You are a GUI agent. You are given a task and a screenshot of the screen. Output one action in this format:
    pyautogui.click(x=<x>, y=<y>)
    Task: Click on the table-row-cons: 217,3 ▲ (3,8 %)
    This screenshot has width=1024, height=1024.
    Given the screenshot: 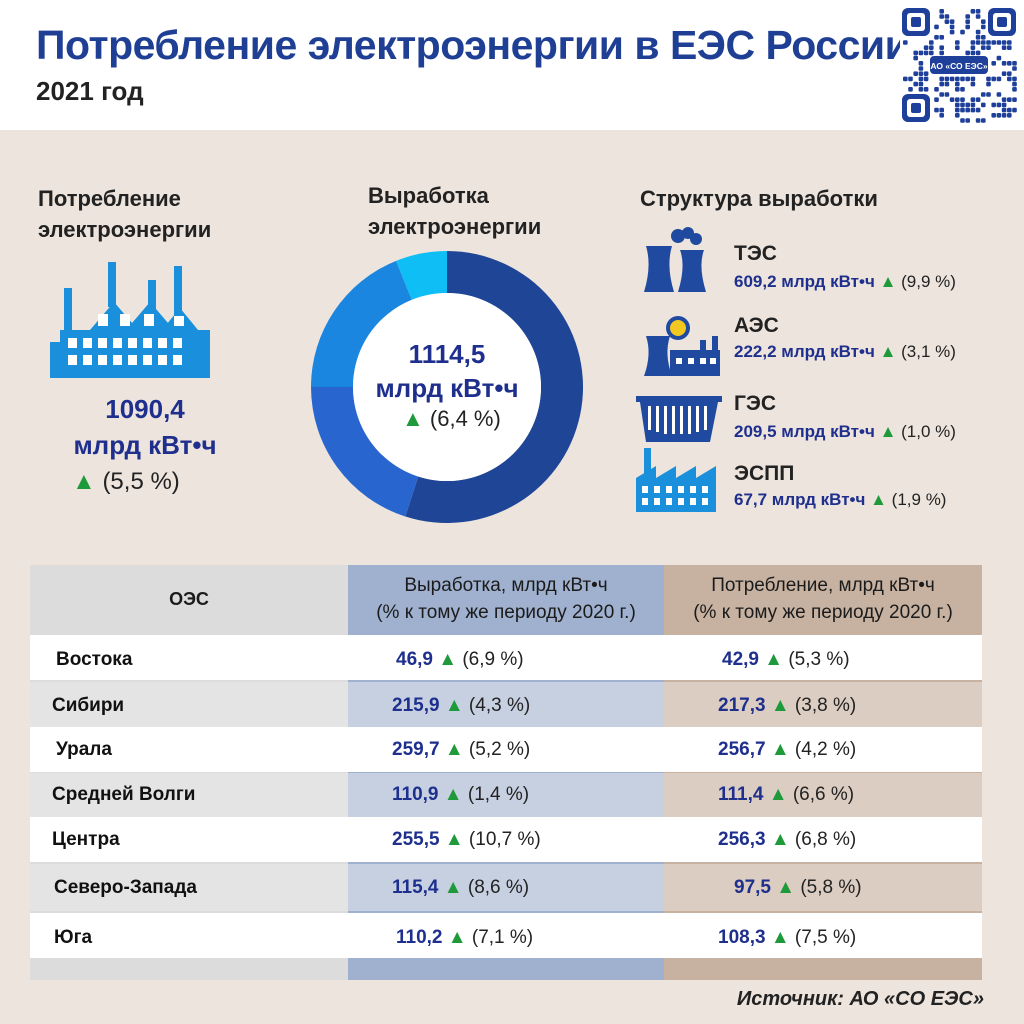 What is the action you would take?
    pyautogui.click(x=787, y=705)
    